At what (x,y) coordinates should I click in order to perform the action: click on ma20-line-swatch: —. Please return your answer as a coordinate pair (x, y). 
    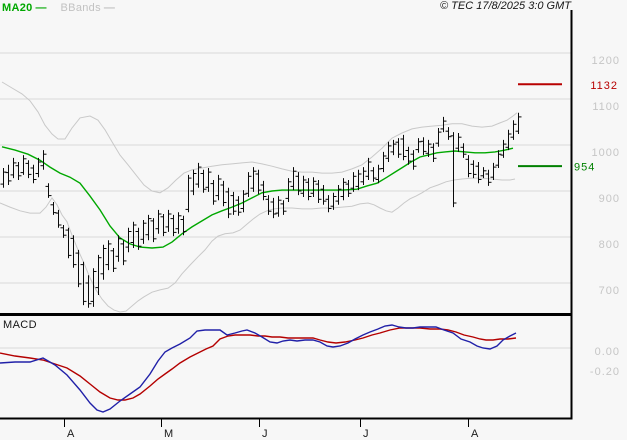
    Looking at the image, I should click on (41, 8).